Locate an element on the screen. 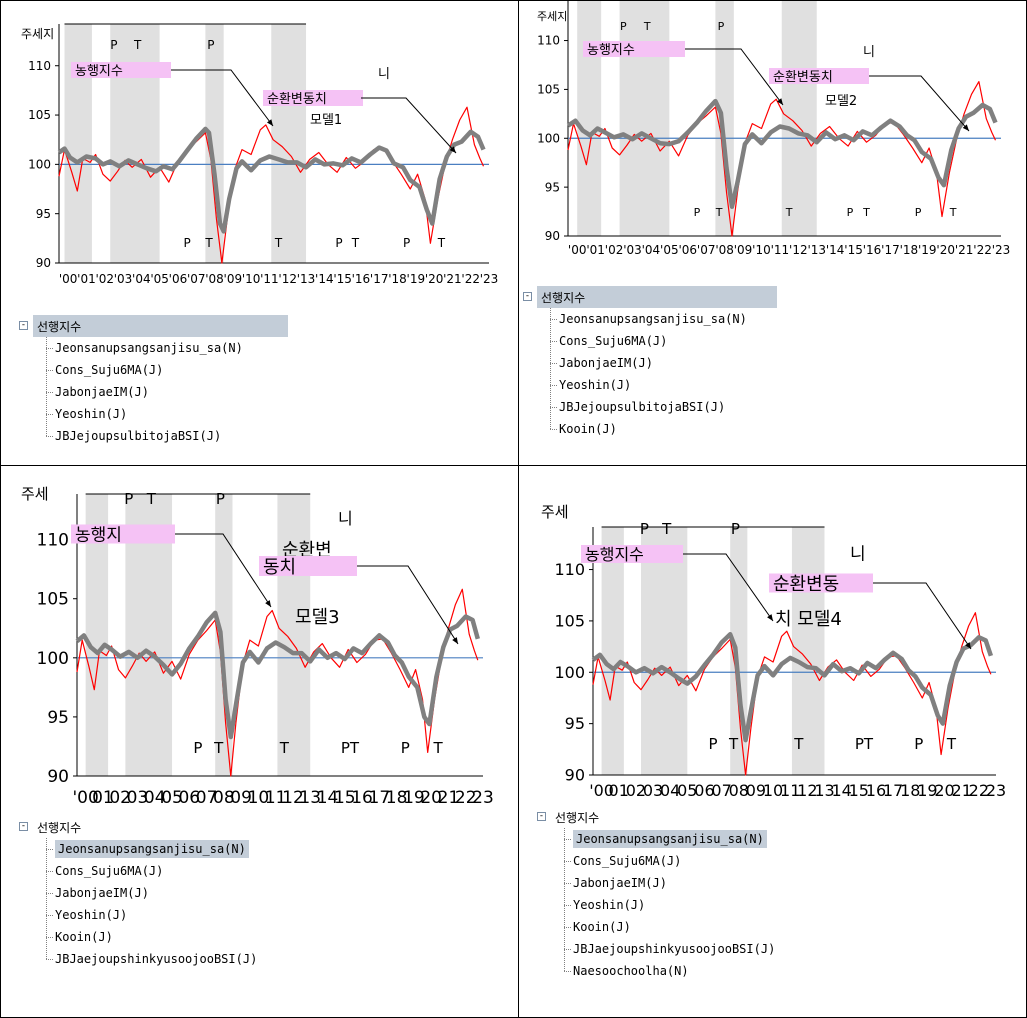 This screenshot has width=1027, height=1018. x-tick-label: '17 is located at coordinates (890, 250).